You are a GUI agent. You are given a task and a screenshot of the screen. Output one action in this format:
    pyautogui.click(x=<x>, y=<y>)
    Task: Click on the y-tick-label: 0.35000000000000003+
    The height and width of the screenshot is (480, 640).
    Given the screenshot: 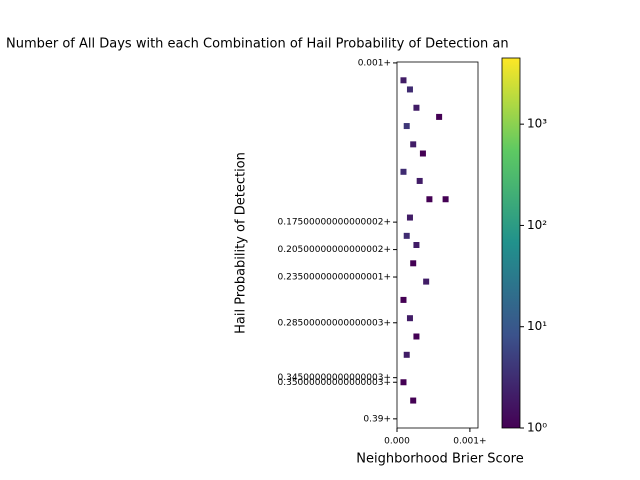 What is the action you would take?
    pyautogui.click(x=334, y=383)
    